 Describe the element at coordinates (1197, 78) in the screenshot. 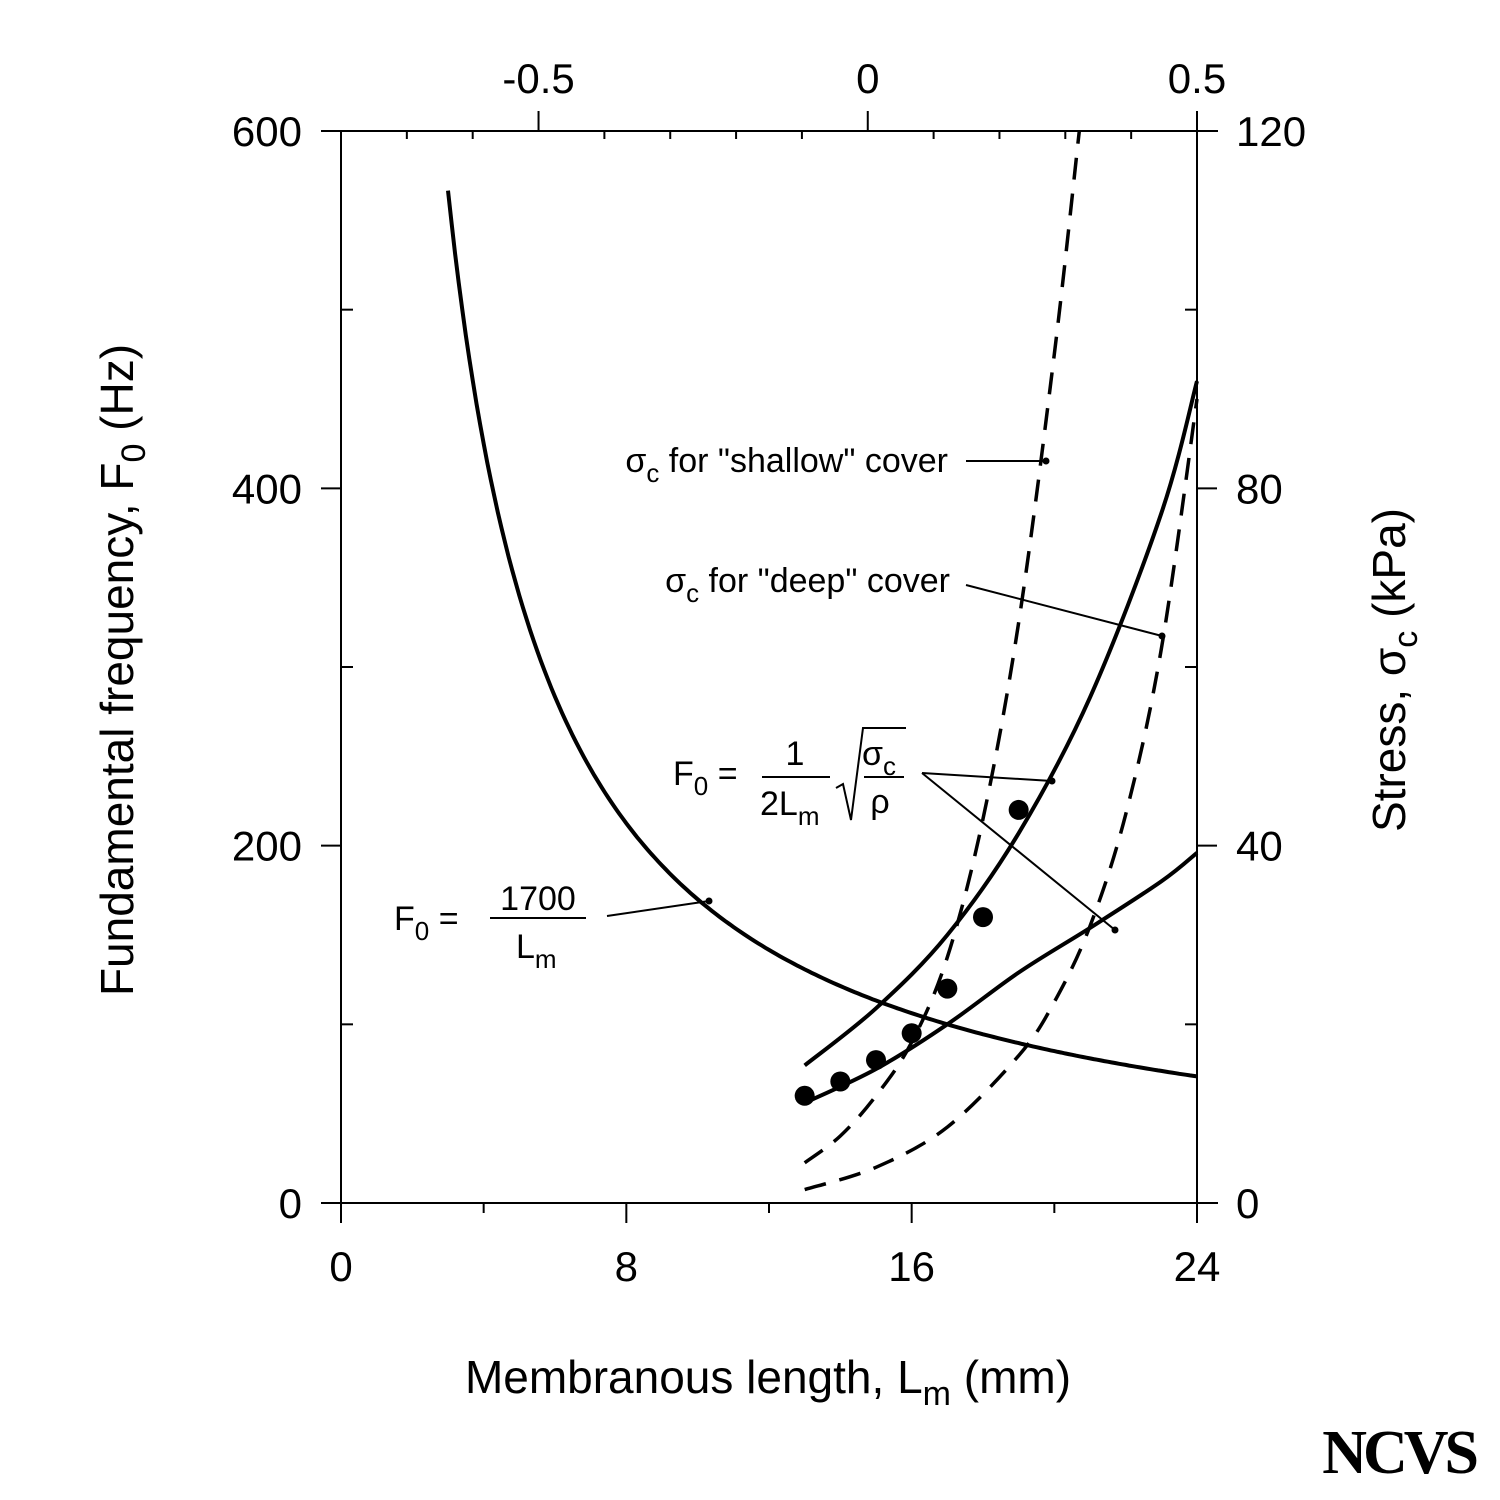

I see `top-tick-label: 0.5` at that location.